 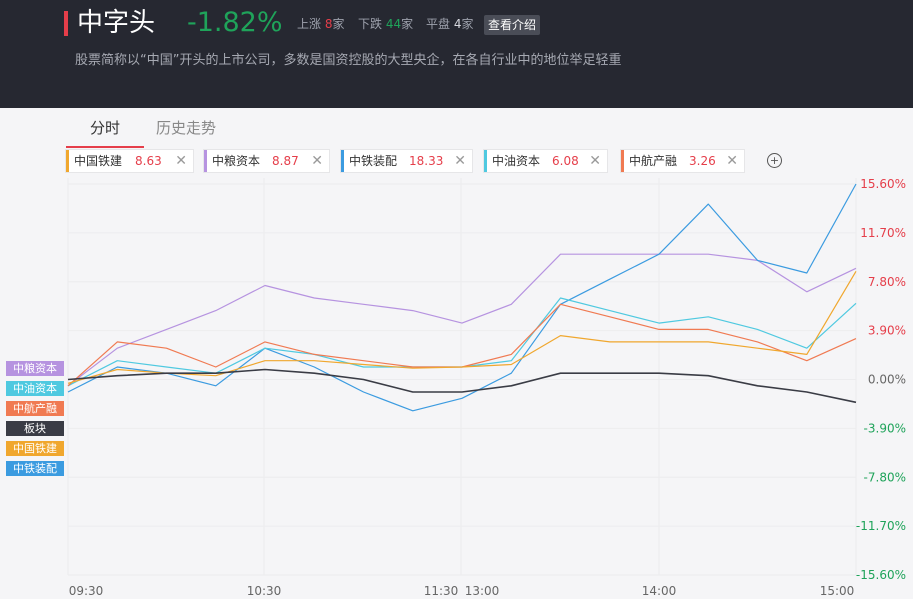 What do you see at coordinates (462, 591) in the screenshot?
I see `x-axis-labels: 09:30 10:30 11:30 13:00 14:00 15:00` at bounding box center [462, 591].